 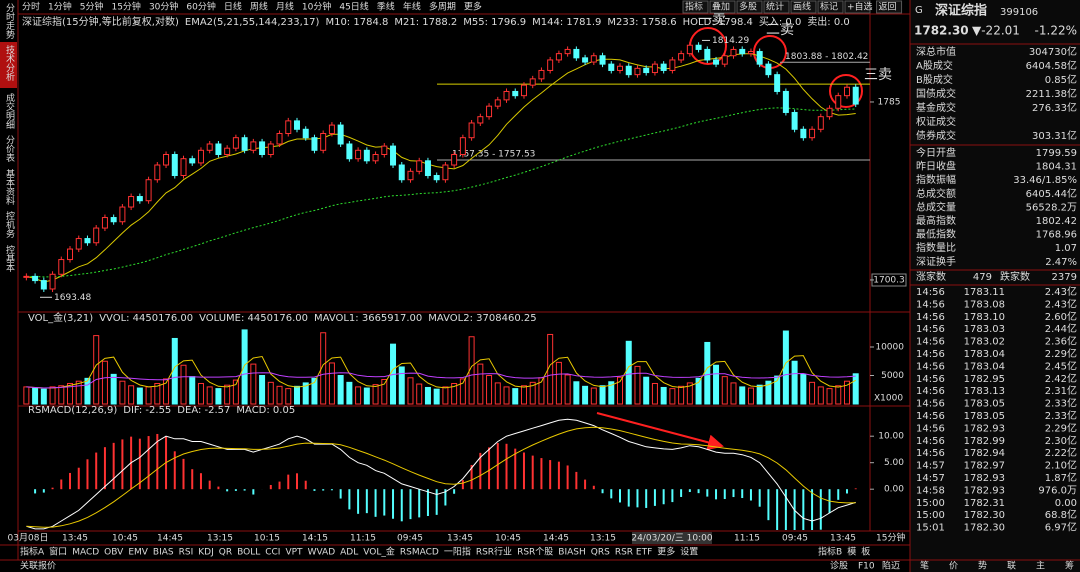 What do you see at coordinates (248, 553) in the screenshot?
I see `indicator-tab: BOLL` at bounding box center [248, 553].